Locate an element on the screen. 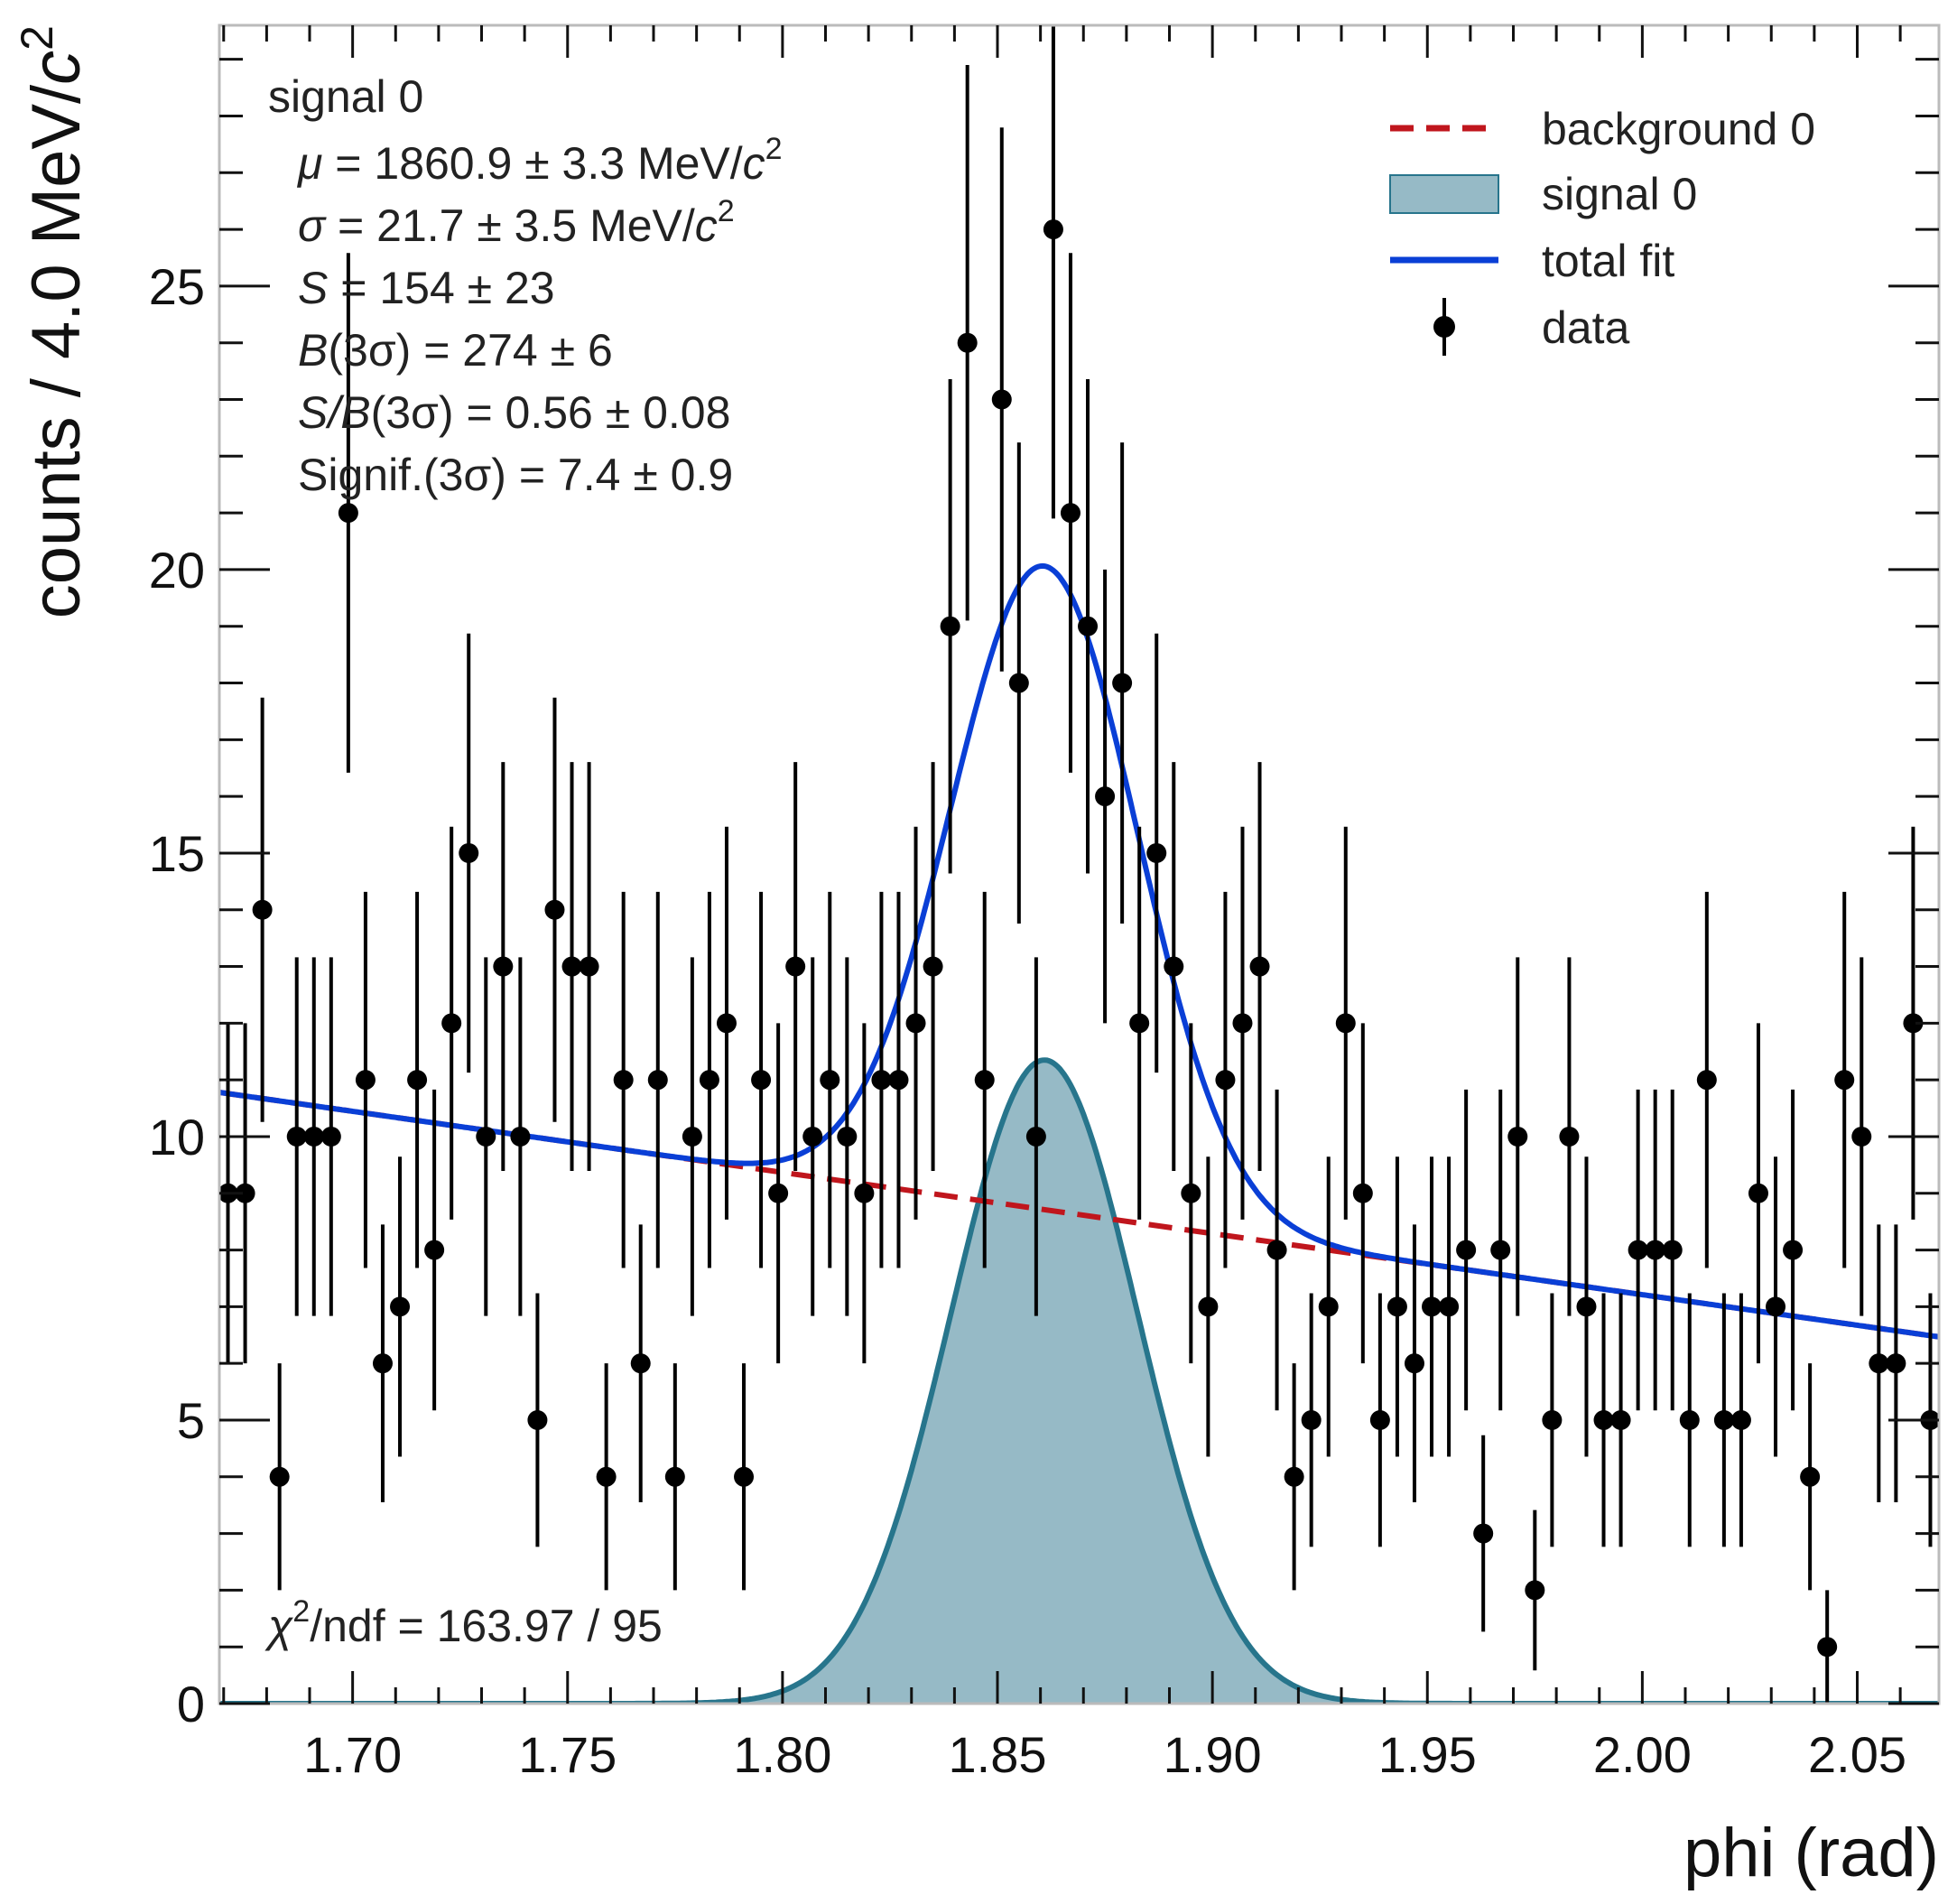  x-tick-label: 1.90 is located at coordinates (1213, 1754).